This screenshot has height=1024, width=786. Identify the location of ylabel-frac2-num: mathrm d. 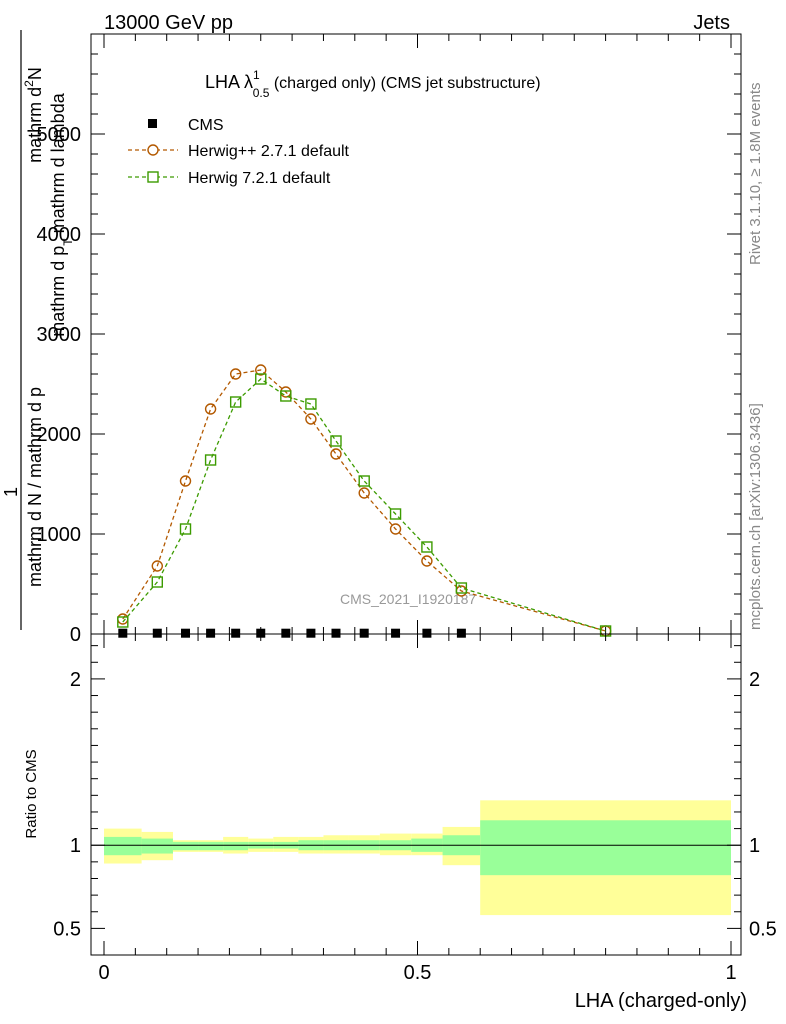
(35, 125).